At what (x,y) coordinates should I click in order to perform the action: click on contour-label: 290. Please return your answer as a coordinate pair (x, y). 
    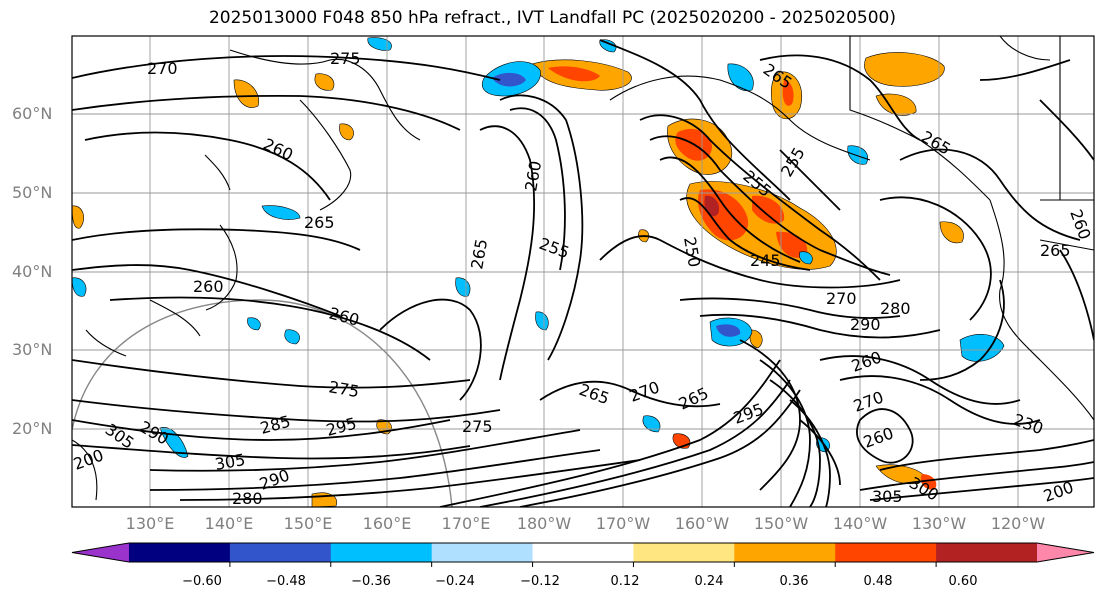
    Looking at the image, I should click on (865, 324).